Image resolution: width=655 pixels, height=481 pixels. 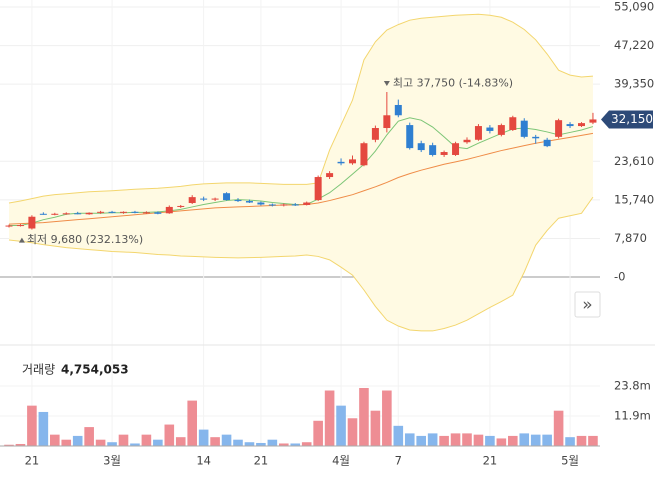 What do you see at coordinates (632, 415) in the screenshot?
I see `volume-tick-label: 11.9m` at bounding box center [632, 415].